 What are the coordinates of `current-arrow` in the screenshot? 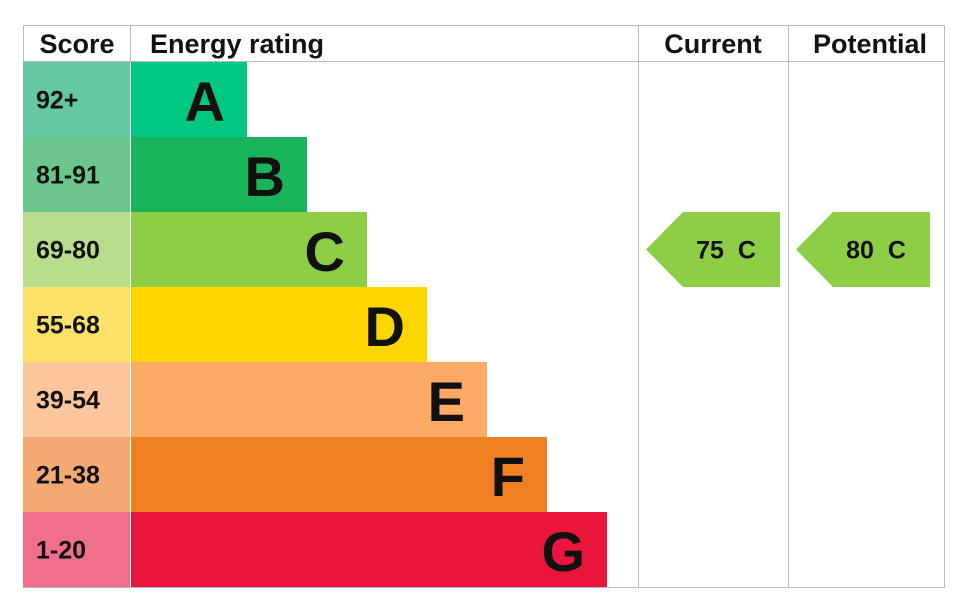 It's located at (713, 249).